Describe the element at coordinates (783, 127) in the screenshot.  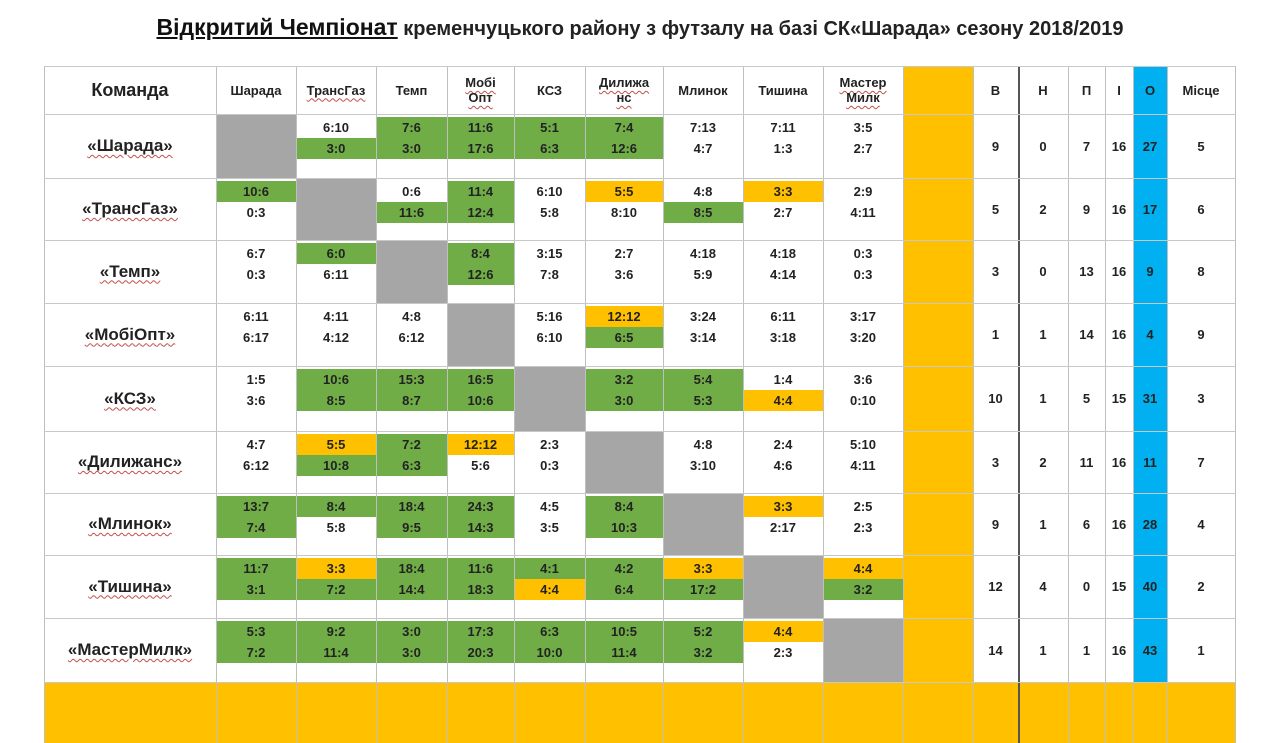
I see `match-score: 7:11` at that location.